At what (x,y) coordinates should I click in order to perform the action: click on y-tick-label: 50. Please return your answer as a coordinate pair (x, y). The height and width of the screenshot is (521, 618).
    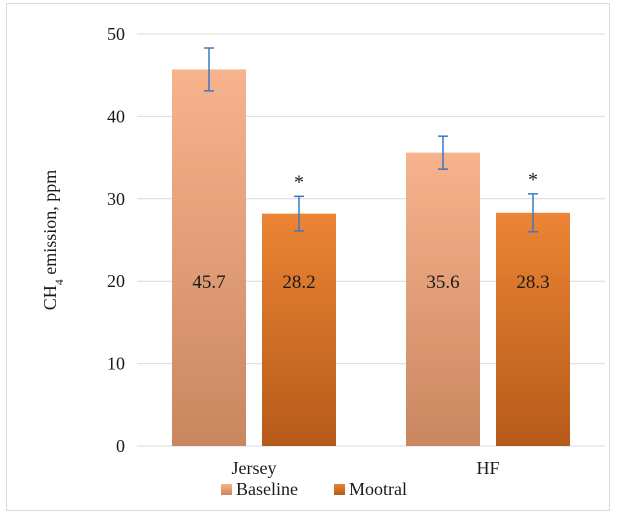
    Looking at the image, I should click on (116, 34).